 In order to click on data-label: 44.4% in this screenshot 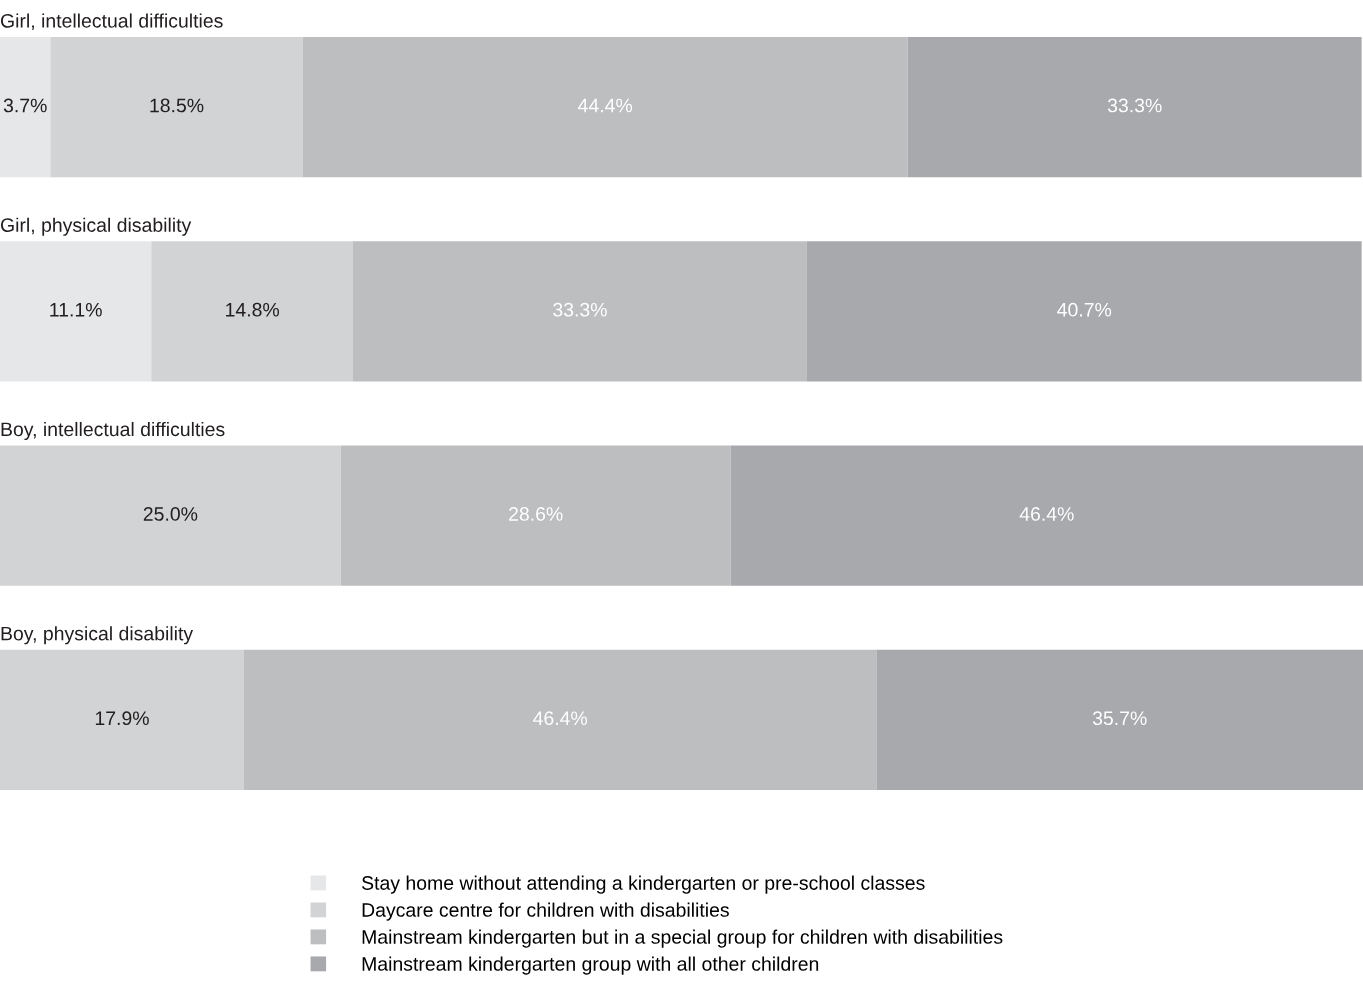, I will do `click(605, 105)`.